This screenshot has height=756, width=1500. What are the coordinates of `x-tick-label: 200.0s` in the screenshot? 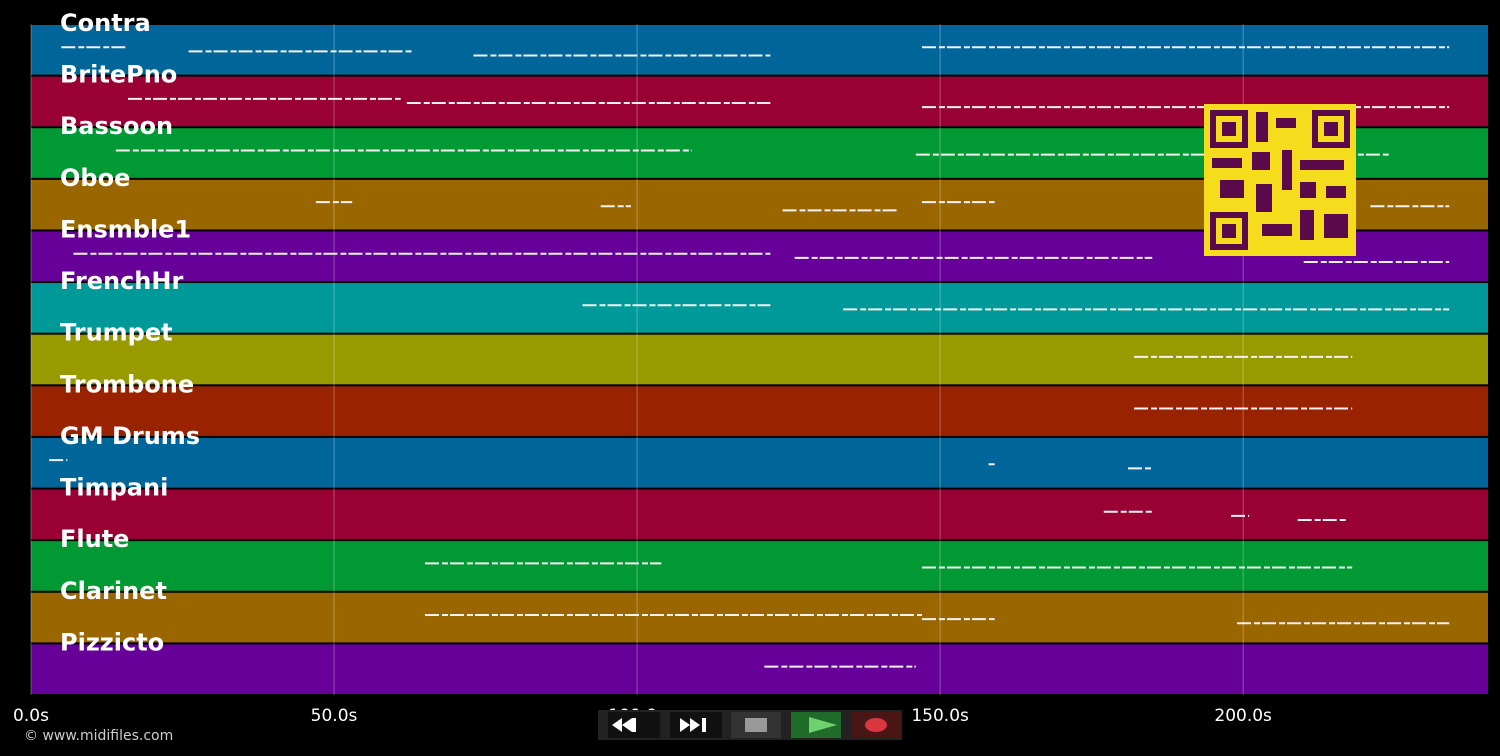 It's located at (1243, 716).